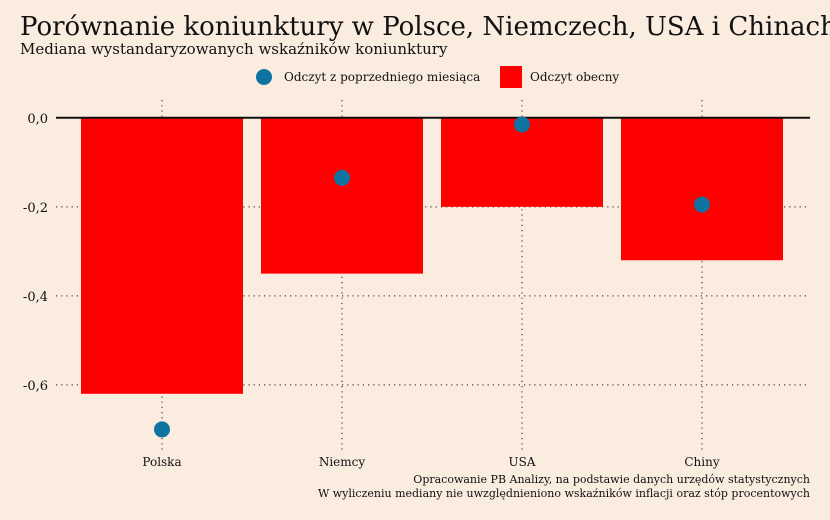 This screenshot has width=830, height=520. Describe the element at coordinates (522, 124) in the screenshot. I see `point-usa` at that location.